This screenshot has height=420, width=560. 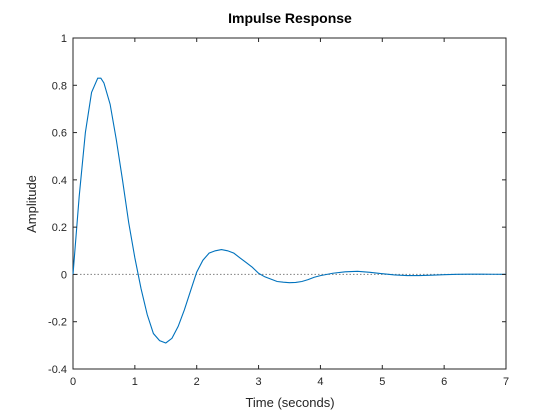 I want to click on chart-title: Impulse Response, so click(x=290, y=18).